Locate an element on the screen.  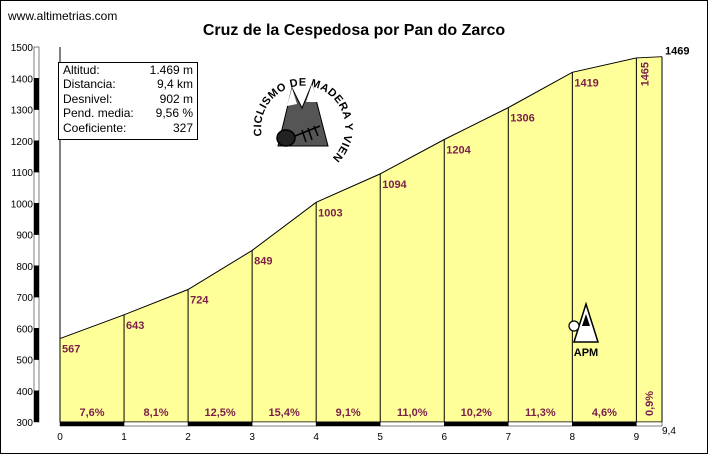
stats-label: Altitud: is located at coordinates (81, 70).